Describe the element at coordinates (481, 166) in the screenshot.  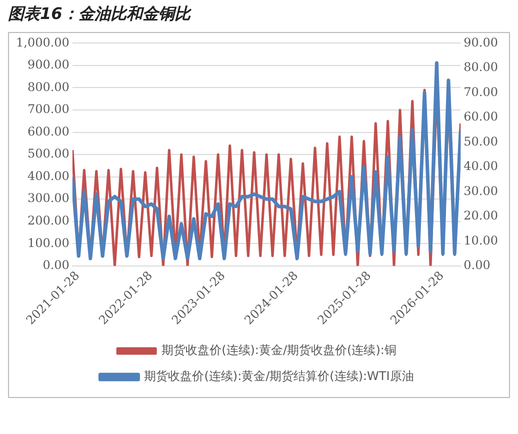
I see `y2-tick-label: 40.00` at that location.